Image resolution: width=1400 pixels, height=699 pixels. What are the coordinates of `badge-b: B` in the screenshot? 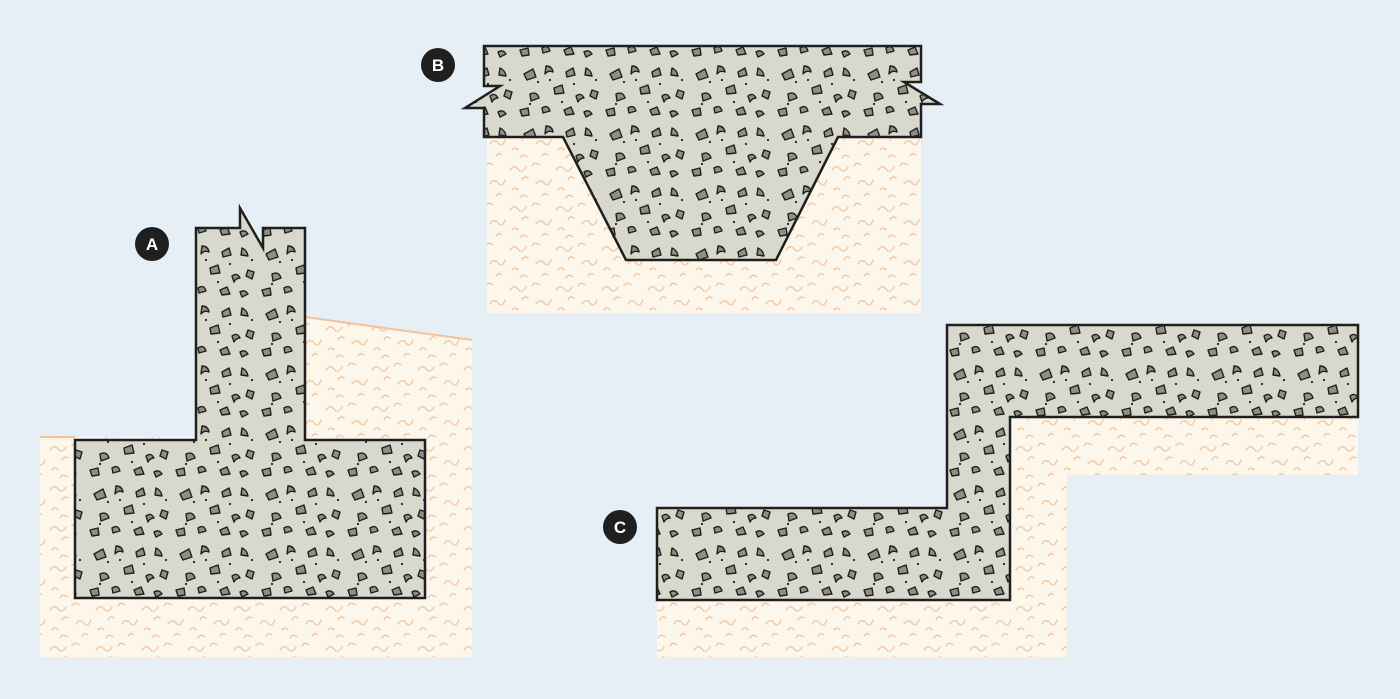 It's located at (438, 65).